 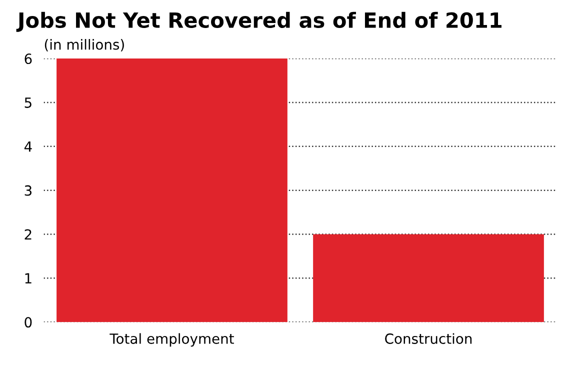 What do you see at coordinates (28, 190) in the screenshot?
I see `y-tick-label: 3` at bounding box center [28, 190].